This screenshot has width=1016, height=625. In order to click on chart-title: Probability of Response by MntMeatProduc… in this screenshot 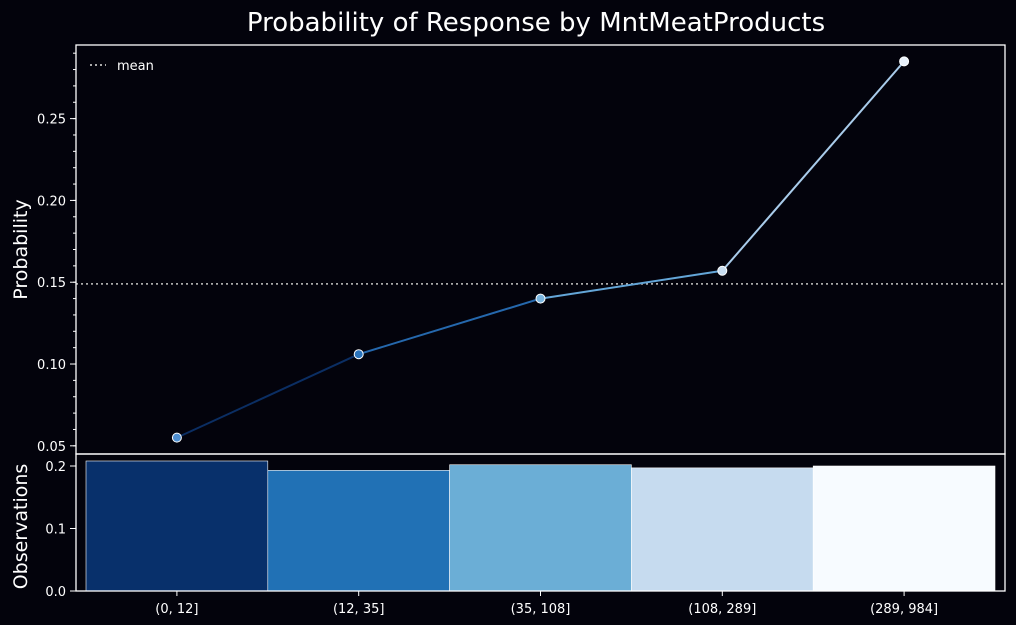, I will do `click(536, 23)`.